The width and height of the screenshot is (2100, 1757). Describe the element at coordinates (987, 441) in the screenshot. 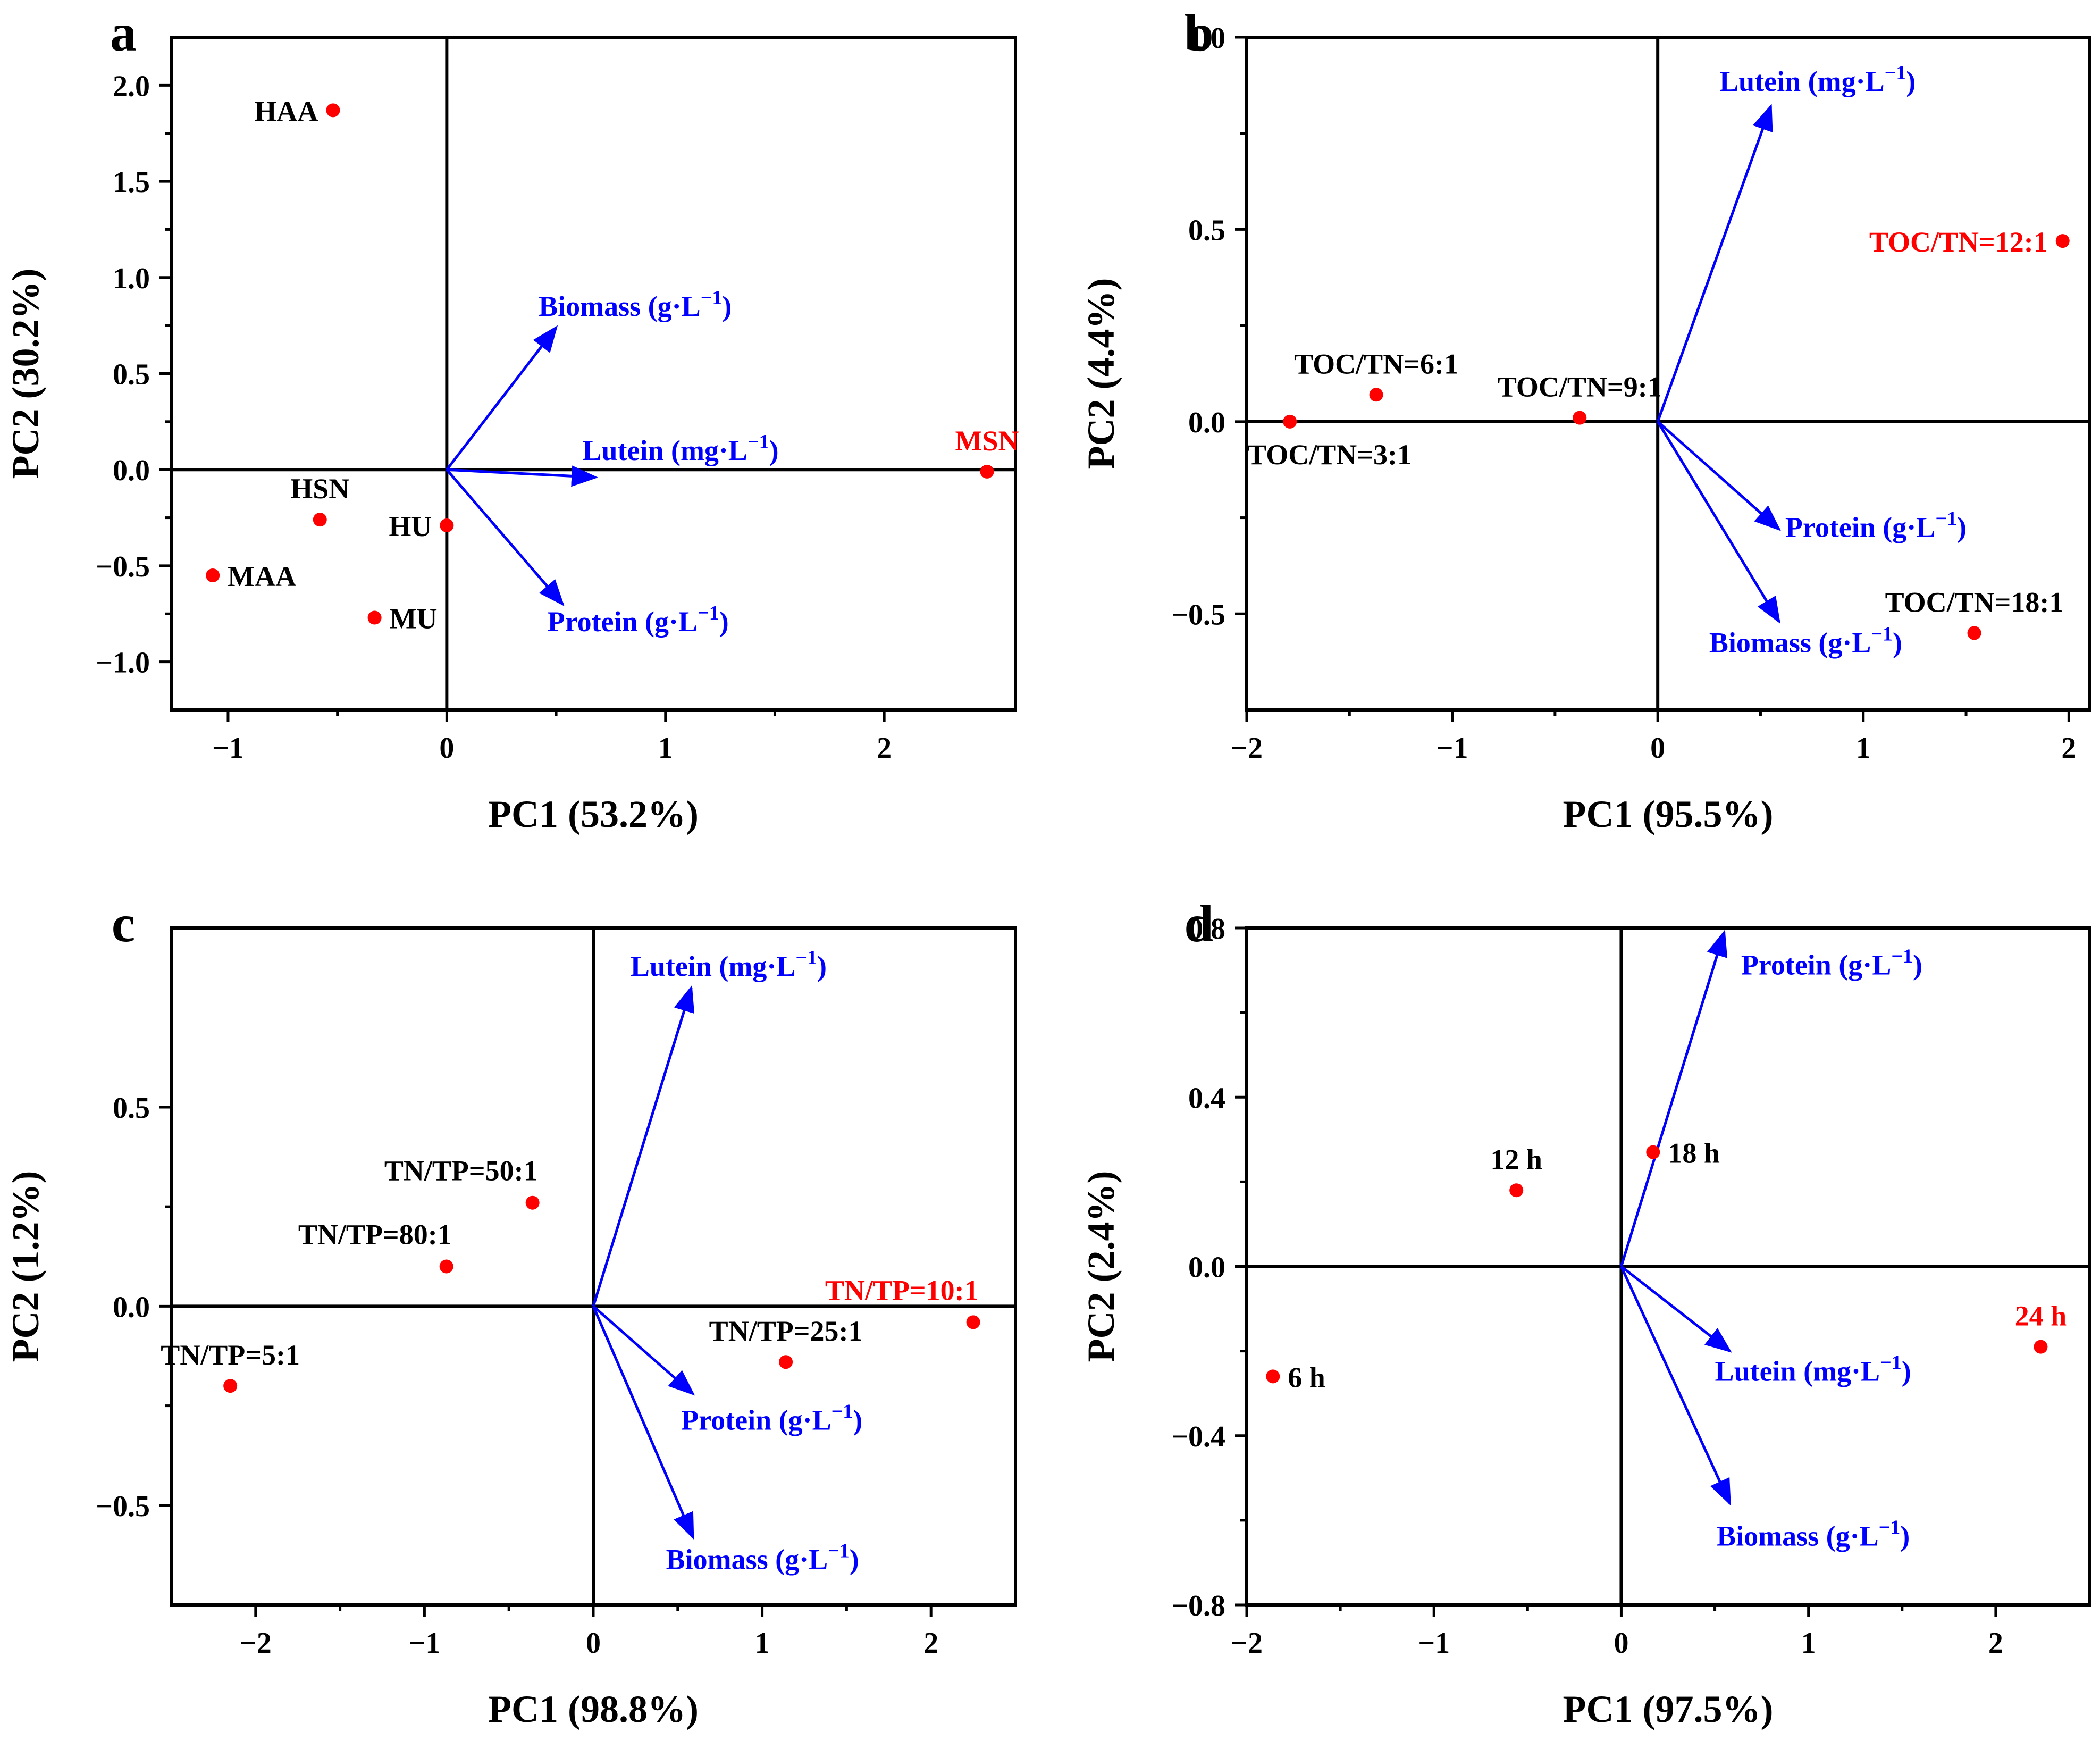

I see `score-point-label: MSN` at that location.